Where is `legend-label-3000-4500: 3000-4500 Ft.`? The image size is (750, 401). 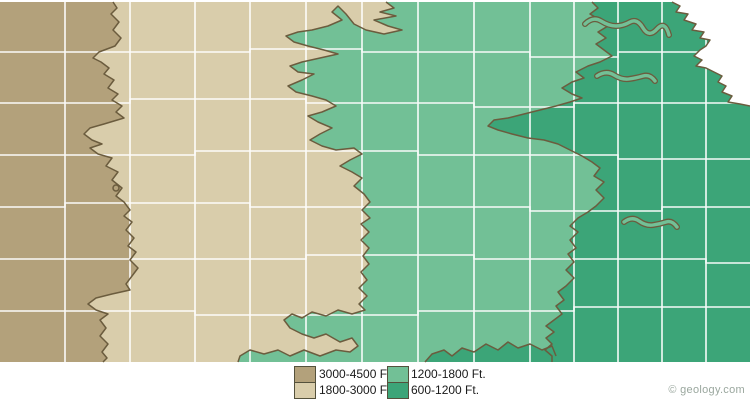 legend-label-3000-4500: 3000-4500 Ft. is located at coordinates (356, 374).